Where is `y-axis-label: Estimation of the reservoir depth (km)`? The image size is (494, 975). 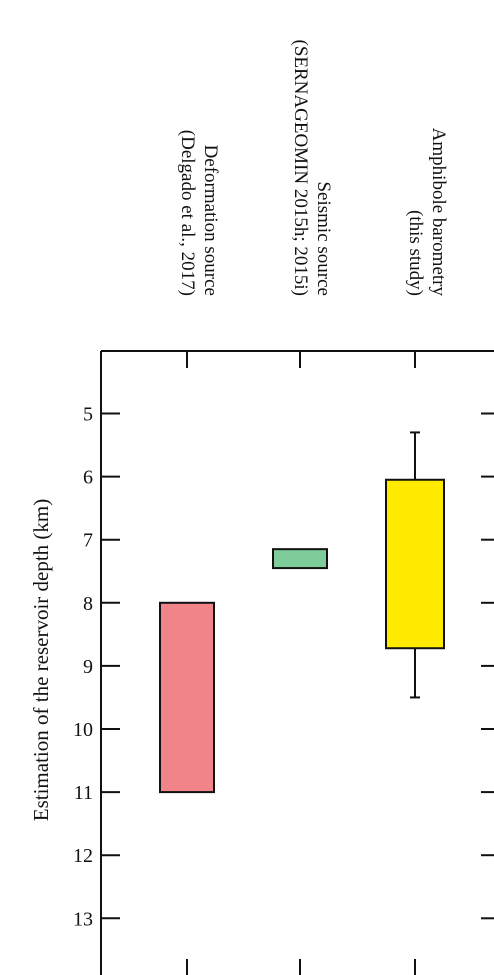 y-axis-label: Estimation of the reservoir depth (km) is located at coordinates (41, 660).